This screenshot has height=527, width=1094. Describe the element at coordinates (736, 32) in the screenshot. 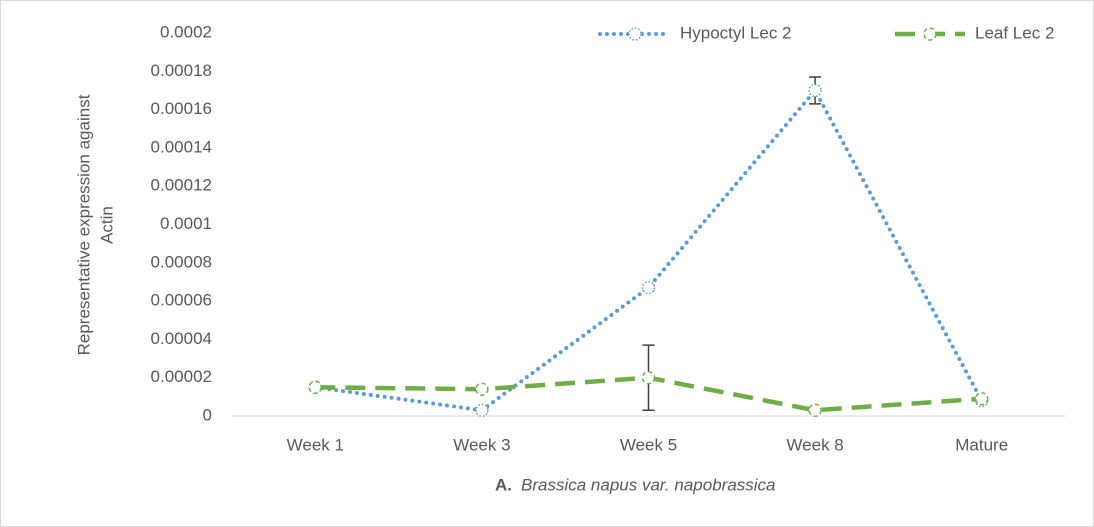

I see `legend-label: Hypoctyl Lec 2` at that location.